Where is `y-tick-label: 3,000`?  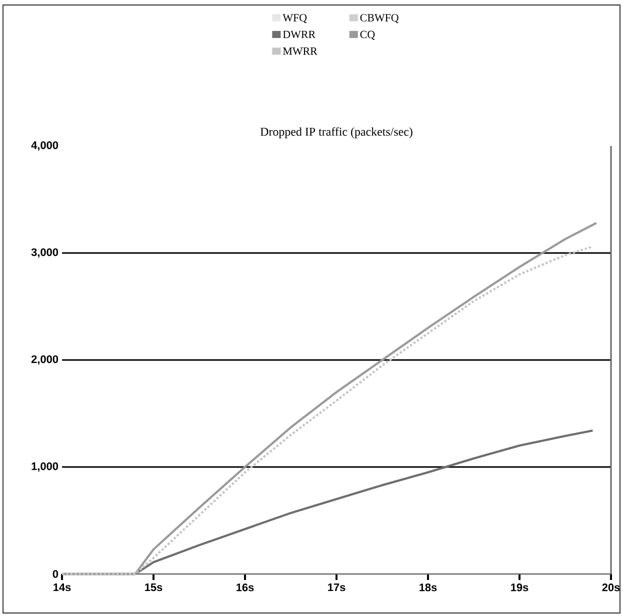 y-tick-label: 3,000 is located at coordinates (44, 253).